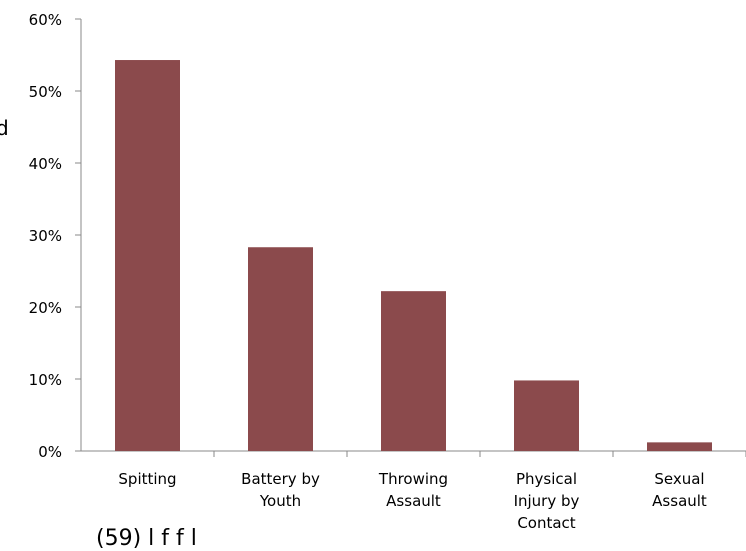 The height and width of the screenshot is (551, 746). Describe the element at coordinates (280, 479) in the screenshot. I see `x-category-label: Battery by` at that location.